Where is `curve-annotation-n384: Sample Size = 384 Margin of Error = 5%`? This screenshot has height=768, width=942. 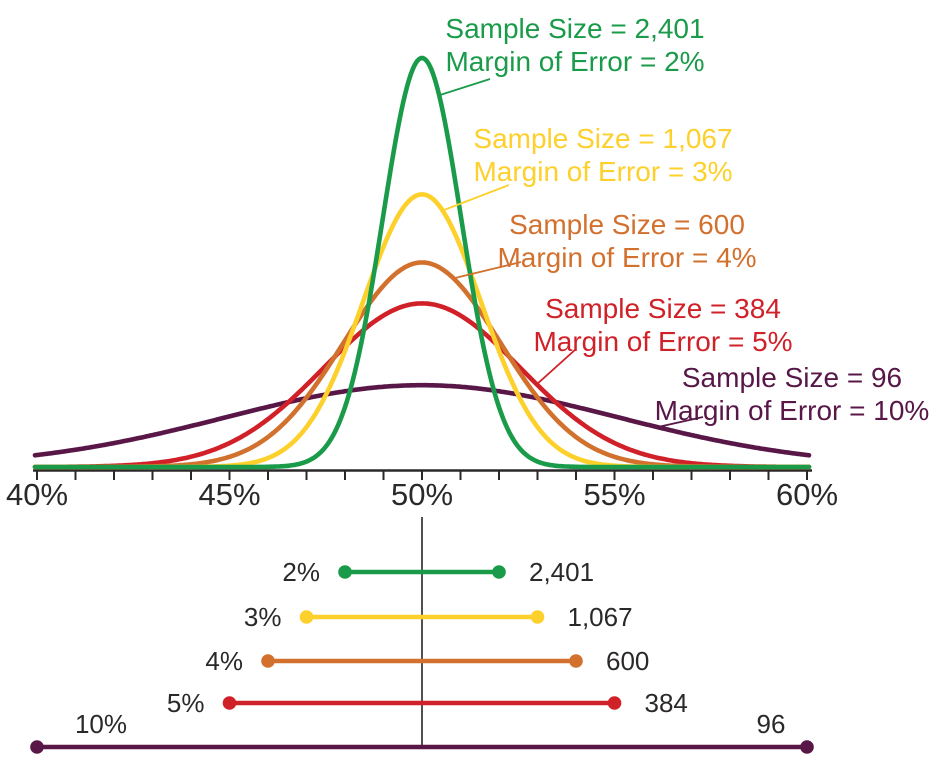 curve-annotation-n384: Sample Size = 384 Margin of Error = 5% is located at coordinates (662, 325).